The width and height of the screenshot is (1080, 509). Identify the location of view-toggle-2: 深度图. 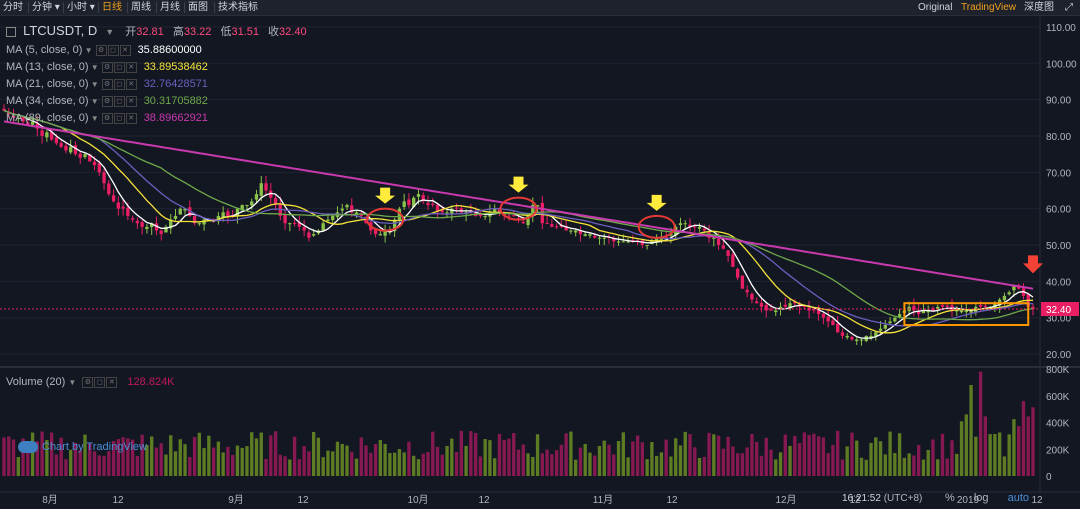
(1039, 7).